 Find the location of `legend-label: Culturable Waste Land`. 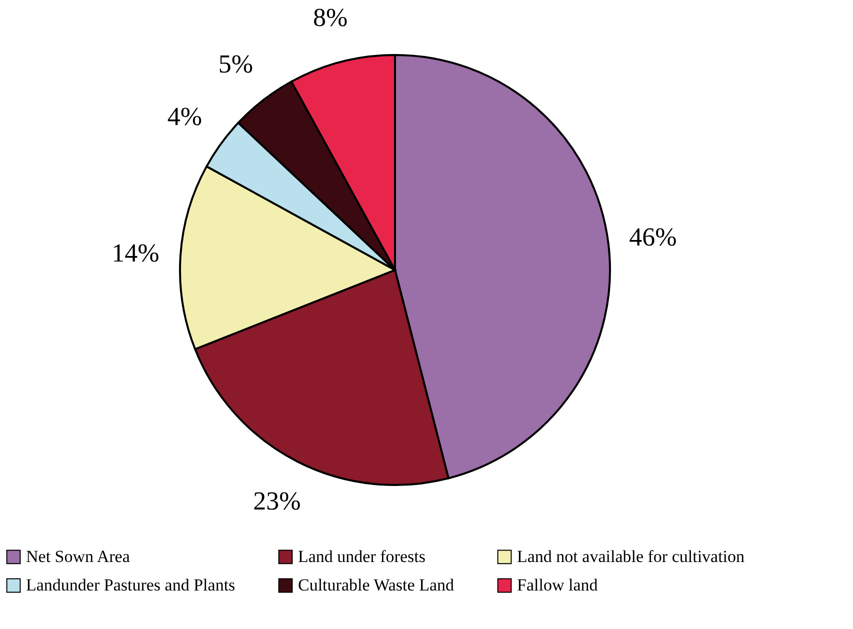

legend-label: Culturable Waste Land is located at coordinates (376, 585).